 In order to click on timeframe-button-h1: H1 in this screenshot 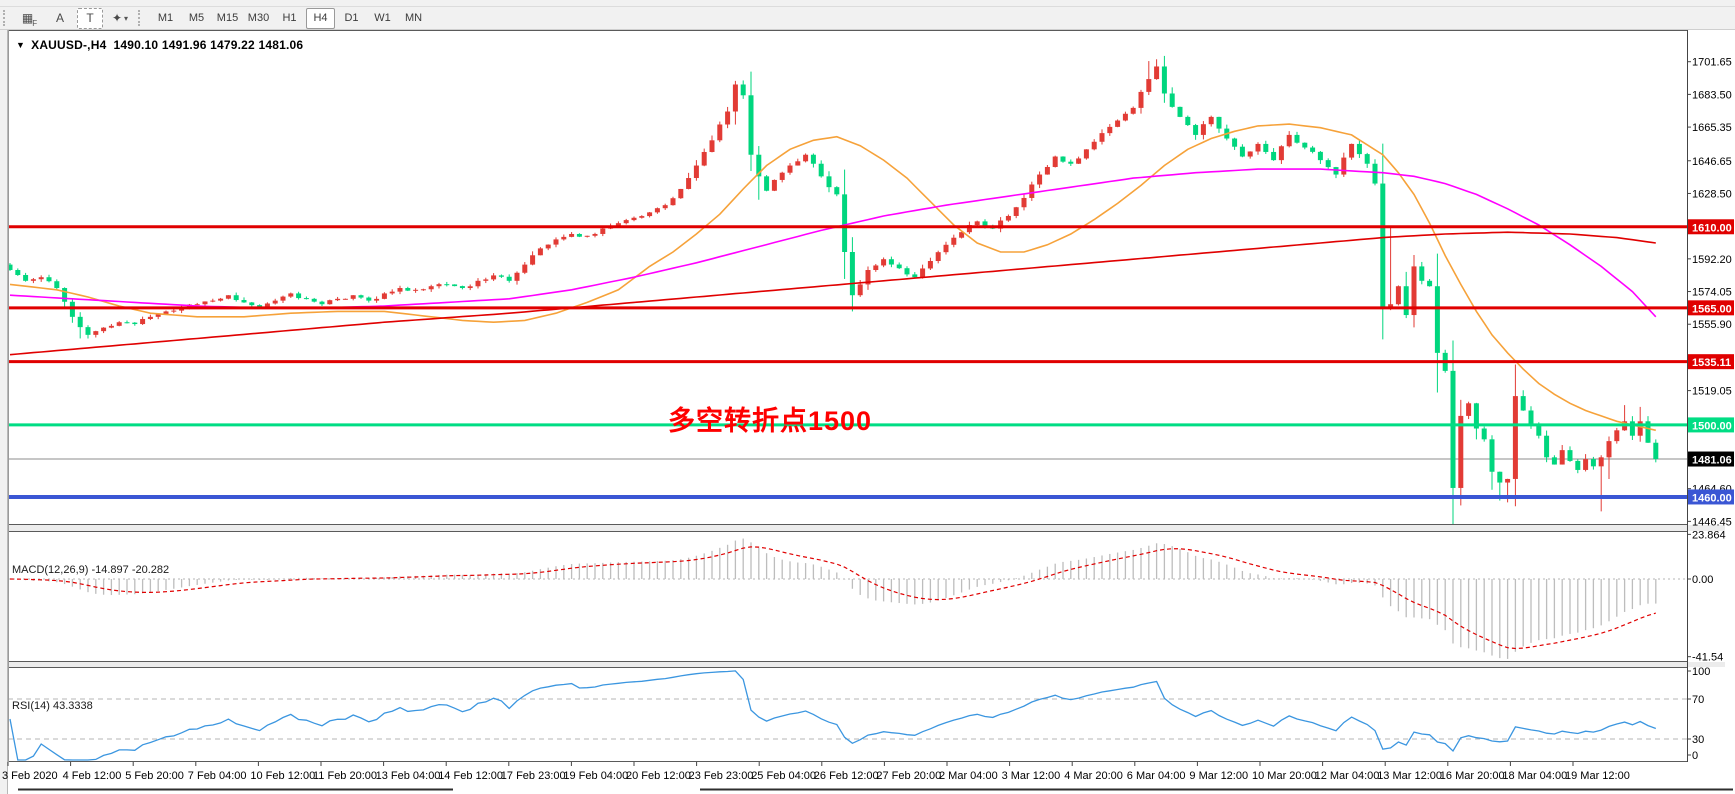, I will do `click(289, 18)`.